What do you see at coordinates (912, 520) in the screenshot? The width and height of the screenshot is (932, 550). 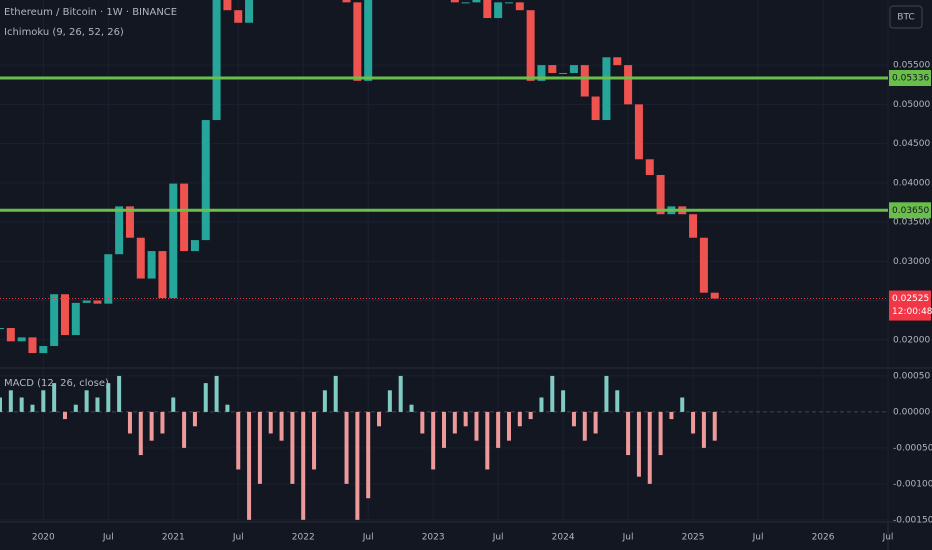 I see `macd-tick-label: -0.00150` at bounding box center [912, 520].